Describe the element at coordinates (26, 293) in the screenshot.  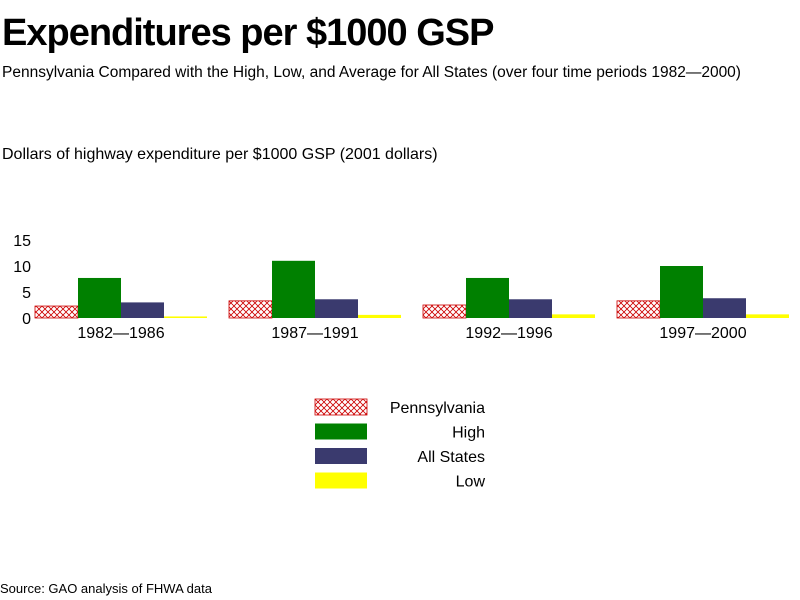
I see `y-tick-label: 5` at that location.